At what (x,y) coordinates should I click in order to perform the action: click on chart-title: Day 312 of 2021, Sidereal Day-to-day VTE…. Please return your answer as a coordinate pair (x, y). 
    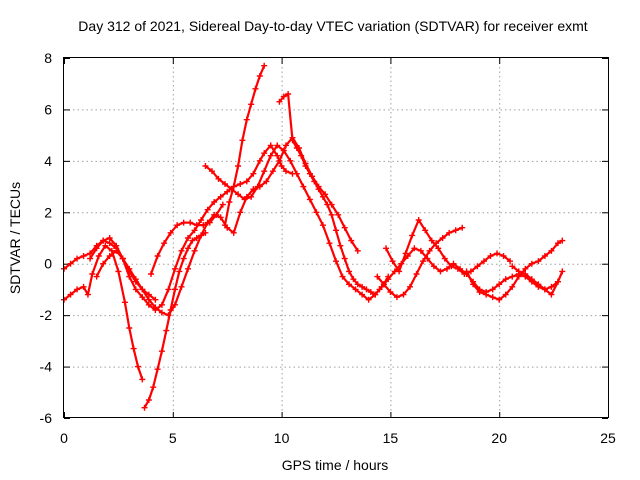
    Looking at the image, I should click on (332, 26).